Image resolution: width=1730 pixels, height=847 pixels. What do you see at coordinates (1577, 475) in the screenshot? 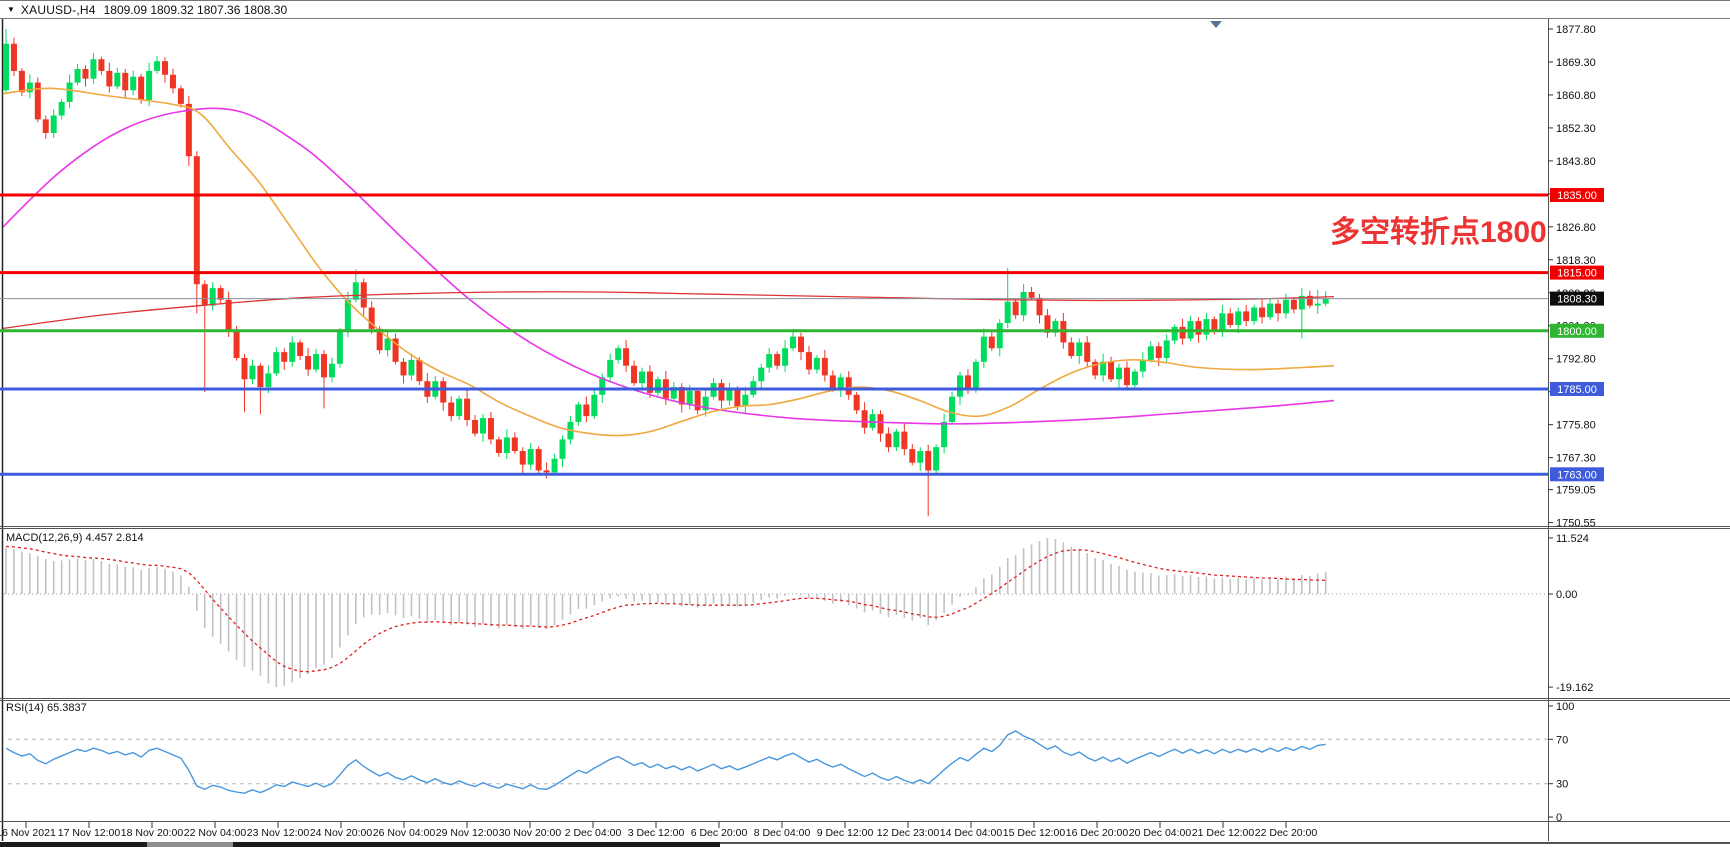
I see `svg-text: 1763.00` at bounding box center [1577, 475].